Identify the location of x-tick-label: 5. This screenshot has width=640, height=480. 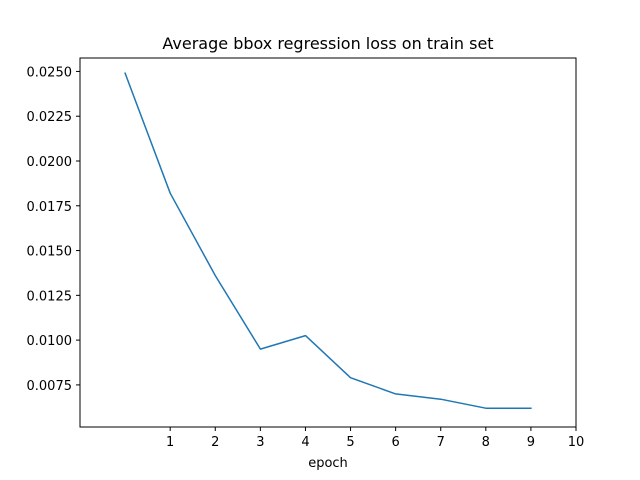
(350, 442).